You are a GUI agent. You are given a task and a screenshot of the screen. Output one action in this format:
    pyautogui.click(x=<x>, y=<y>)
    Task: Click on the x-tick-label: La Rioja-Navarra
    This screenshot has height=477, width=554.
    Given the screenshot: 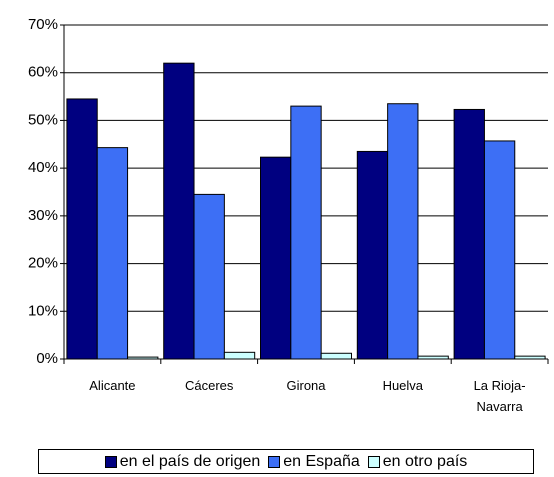 What is the action you would take?
    pyautogui.click(x=499, y=396)
    